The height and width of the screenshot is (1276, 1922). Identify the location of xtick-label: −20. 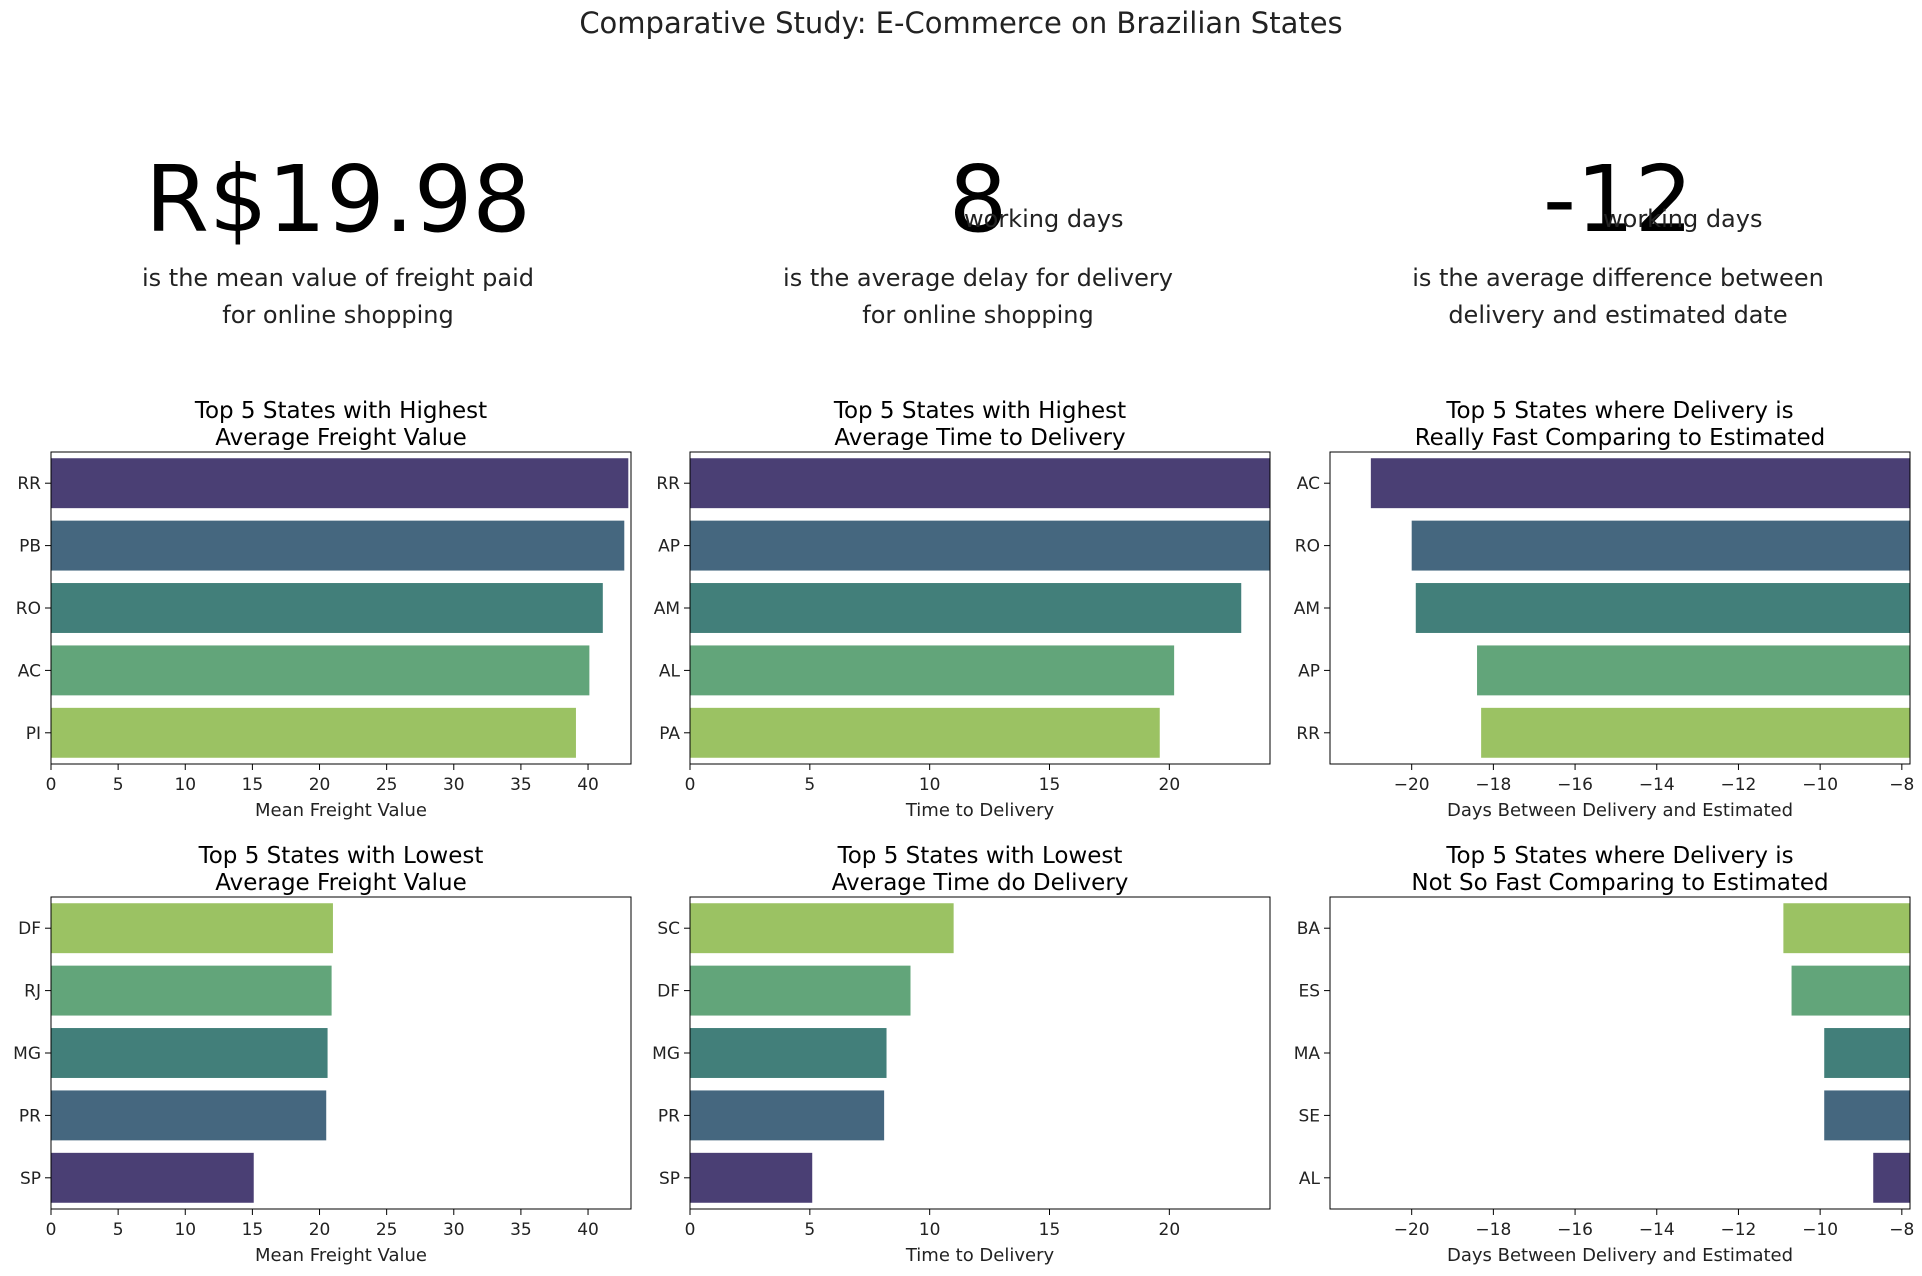
(1412, 1230).